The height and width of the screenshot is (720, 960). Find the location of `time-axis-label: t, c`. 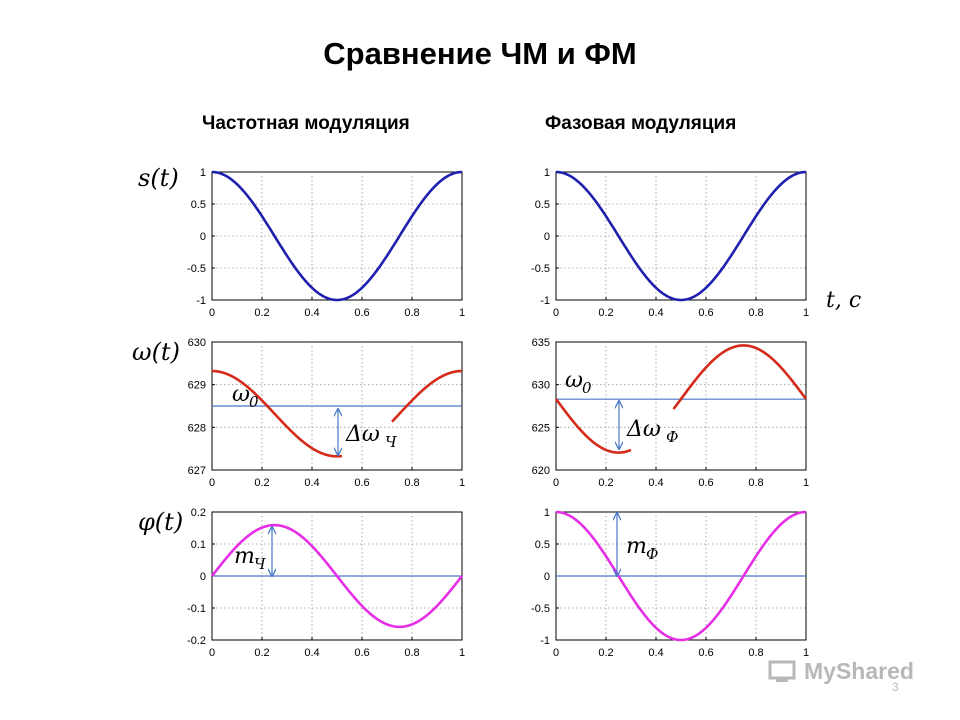

time-axis-label: t, c is located at coordinates (843, 300).